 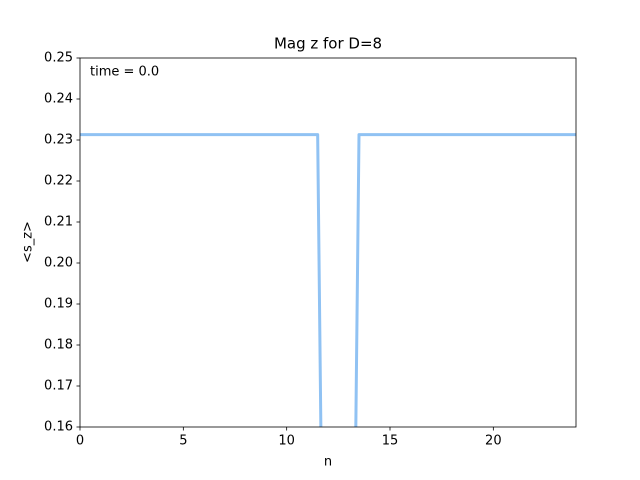 I want to click on x-tick-label: 10, so click(x=286, y=441).